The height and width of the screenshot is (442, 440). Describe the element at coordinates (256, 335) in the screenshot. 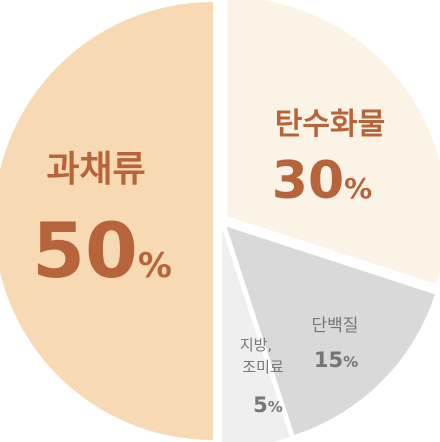

I see `slice-fat-seasoning` at that location.